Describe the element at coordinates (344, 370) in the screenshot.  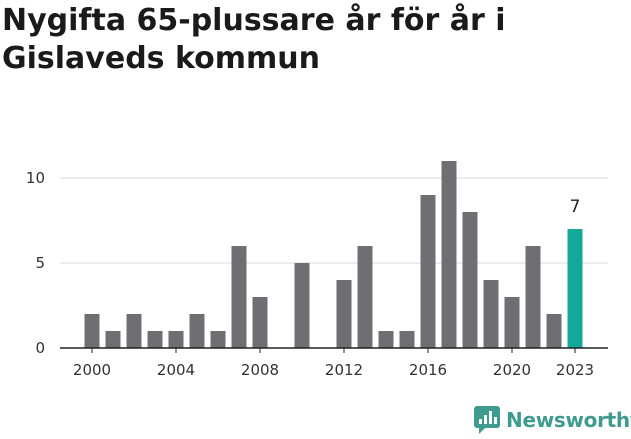
I see `x-tick-label: 2012` at that location.